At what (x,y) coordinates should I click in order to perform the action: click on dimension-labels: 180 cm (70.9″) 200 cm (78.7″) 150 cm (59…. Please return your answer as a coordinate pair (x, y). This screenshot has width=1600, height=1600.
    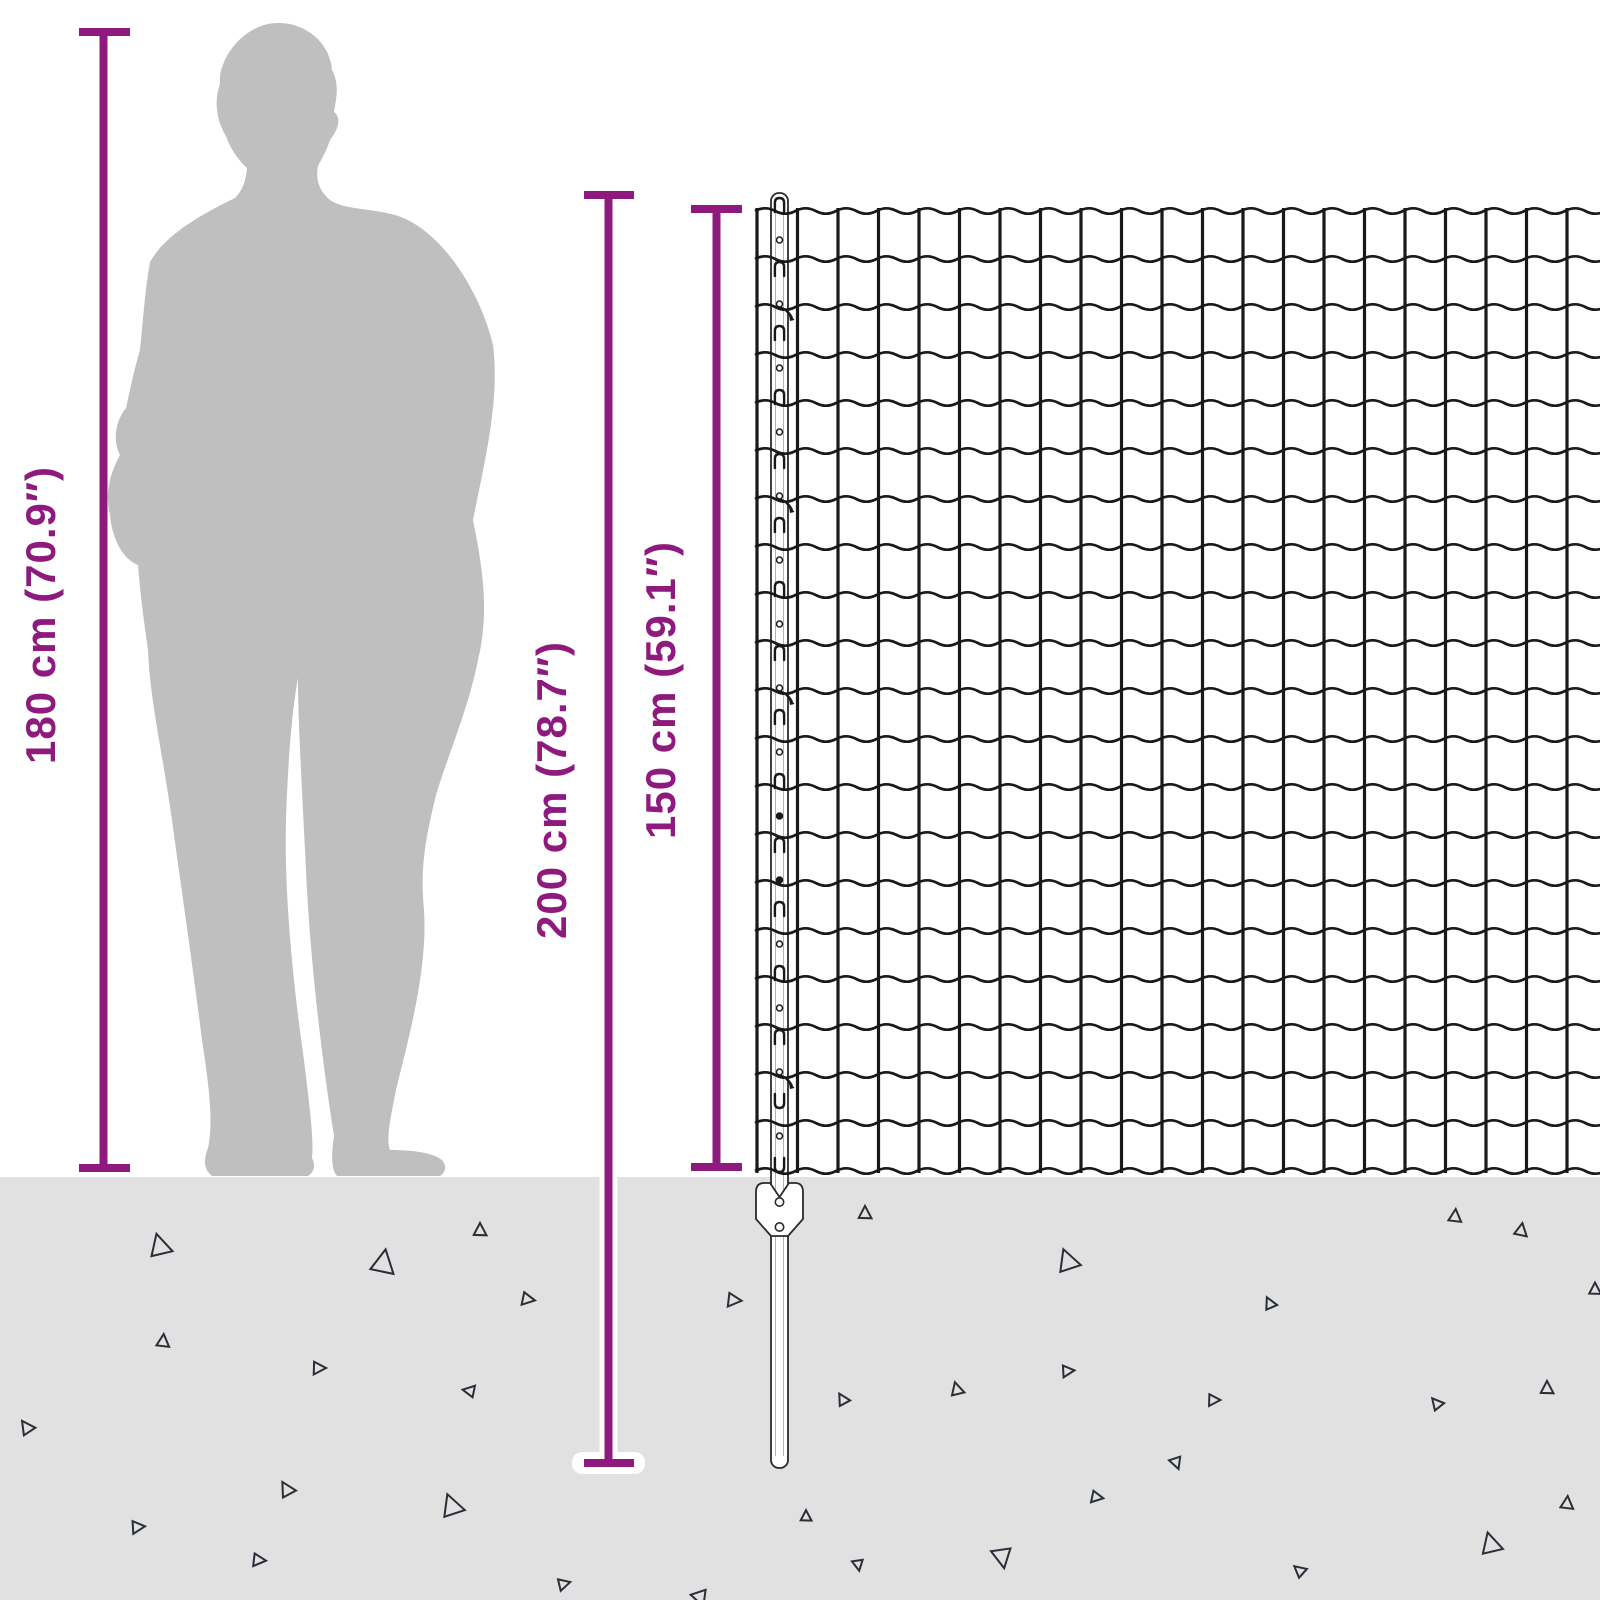
    Looking at the image, I should click on (350, 702).